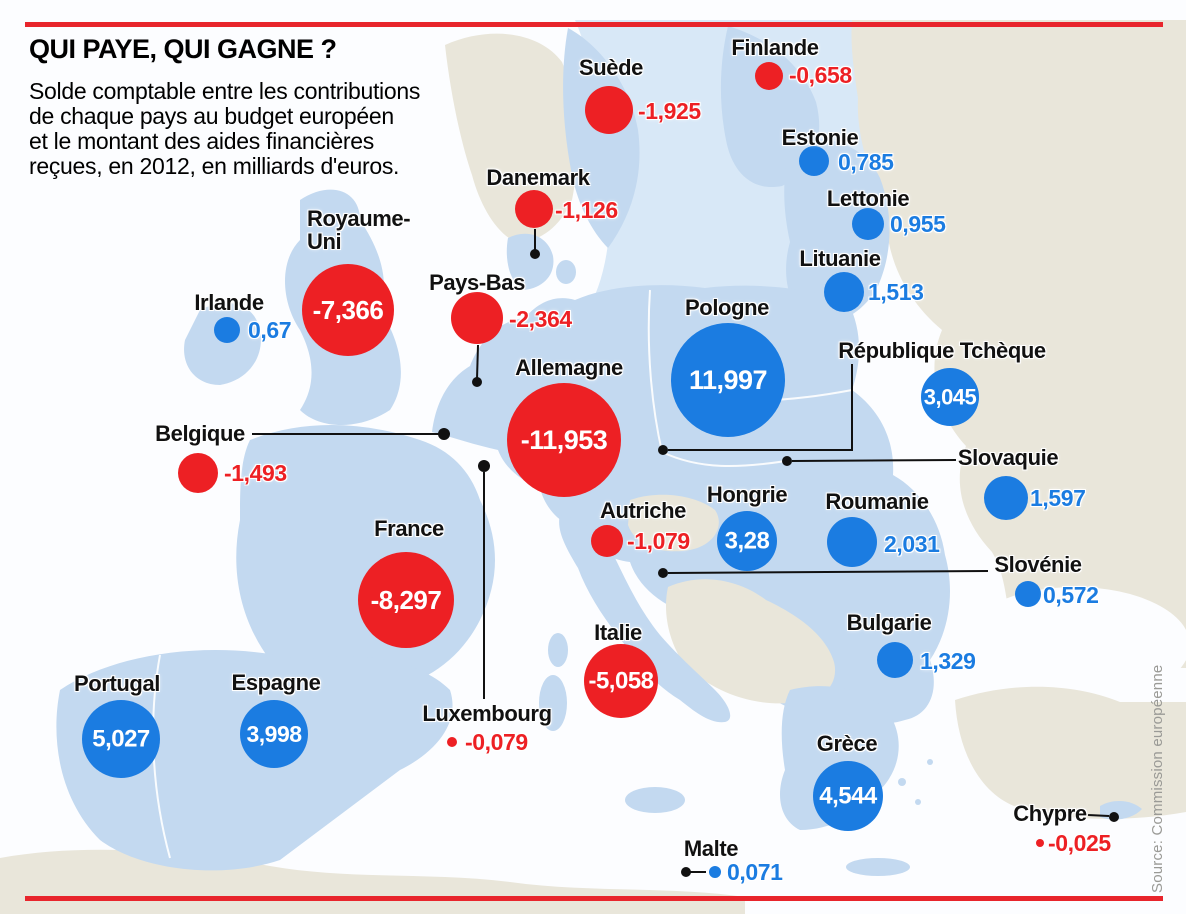 This screenshot has height=914, width=1186. What do you see at coordinates (1073, 645) in the screenshot?
I see `black-sea` at bounding box center [1073, 645].